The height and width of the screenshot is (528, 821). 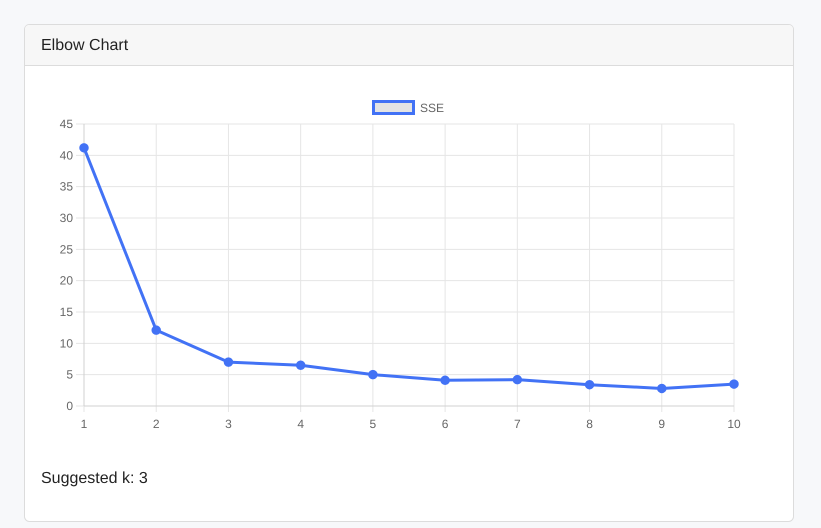 What do you see at coordinates (445, 424) in the screenshot?
I see `x-tick-label: 6` at bounding box center [445, 424].